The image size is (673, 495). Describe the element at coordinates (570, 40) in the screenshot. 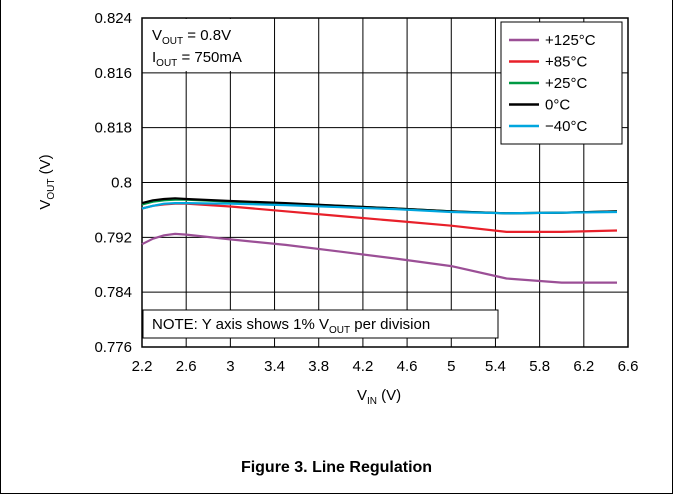

I see `legend-label: +125°C` at that location.